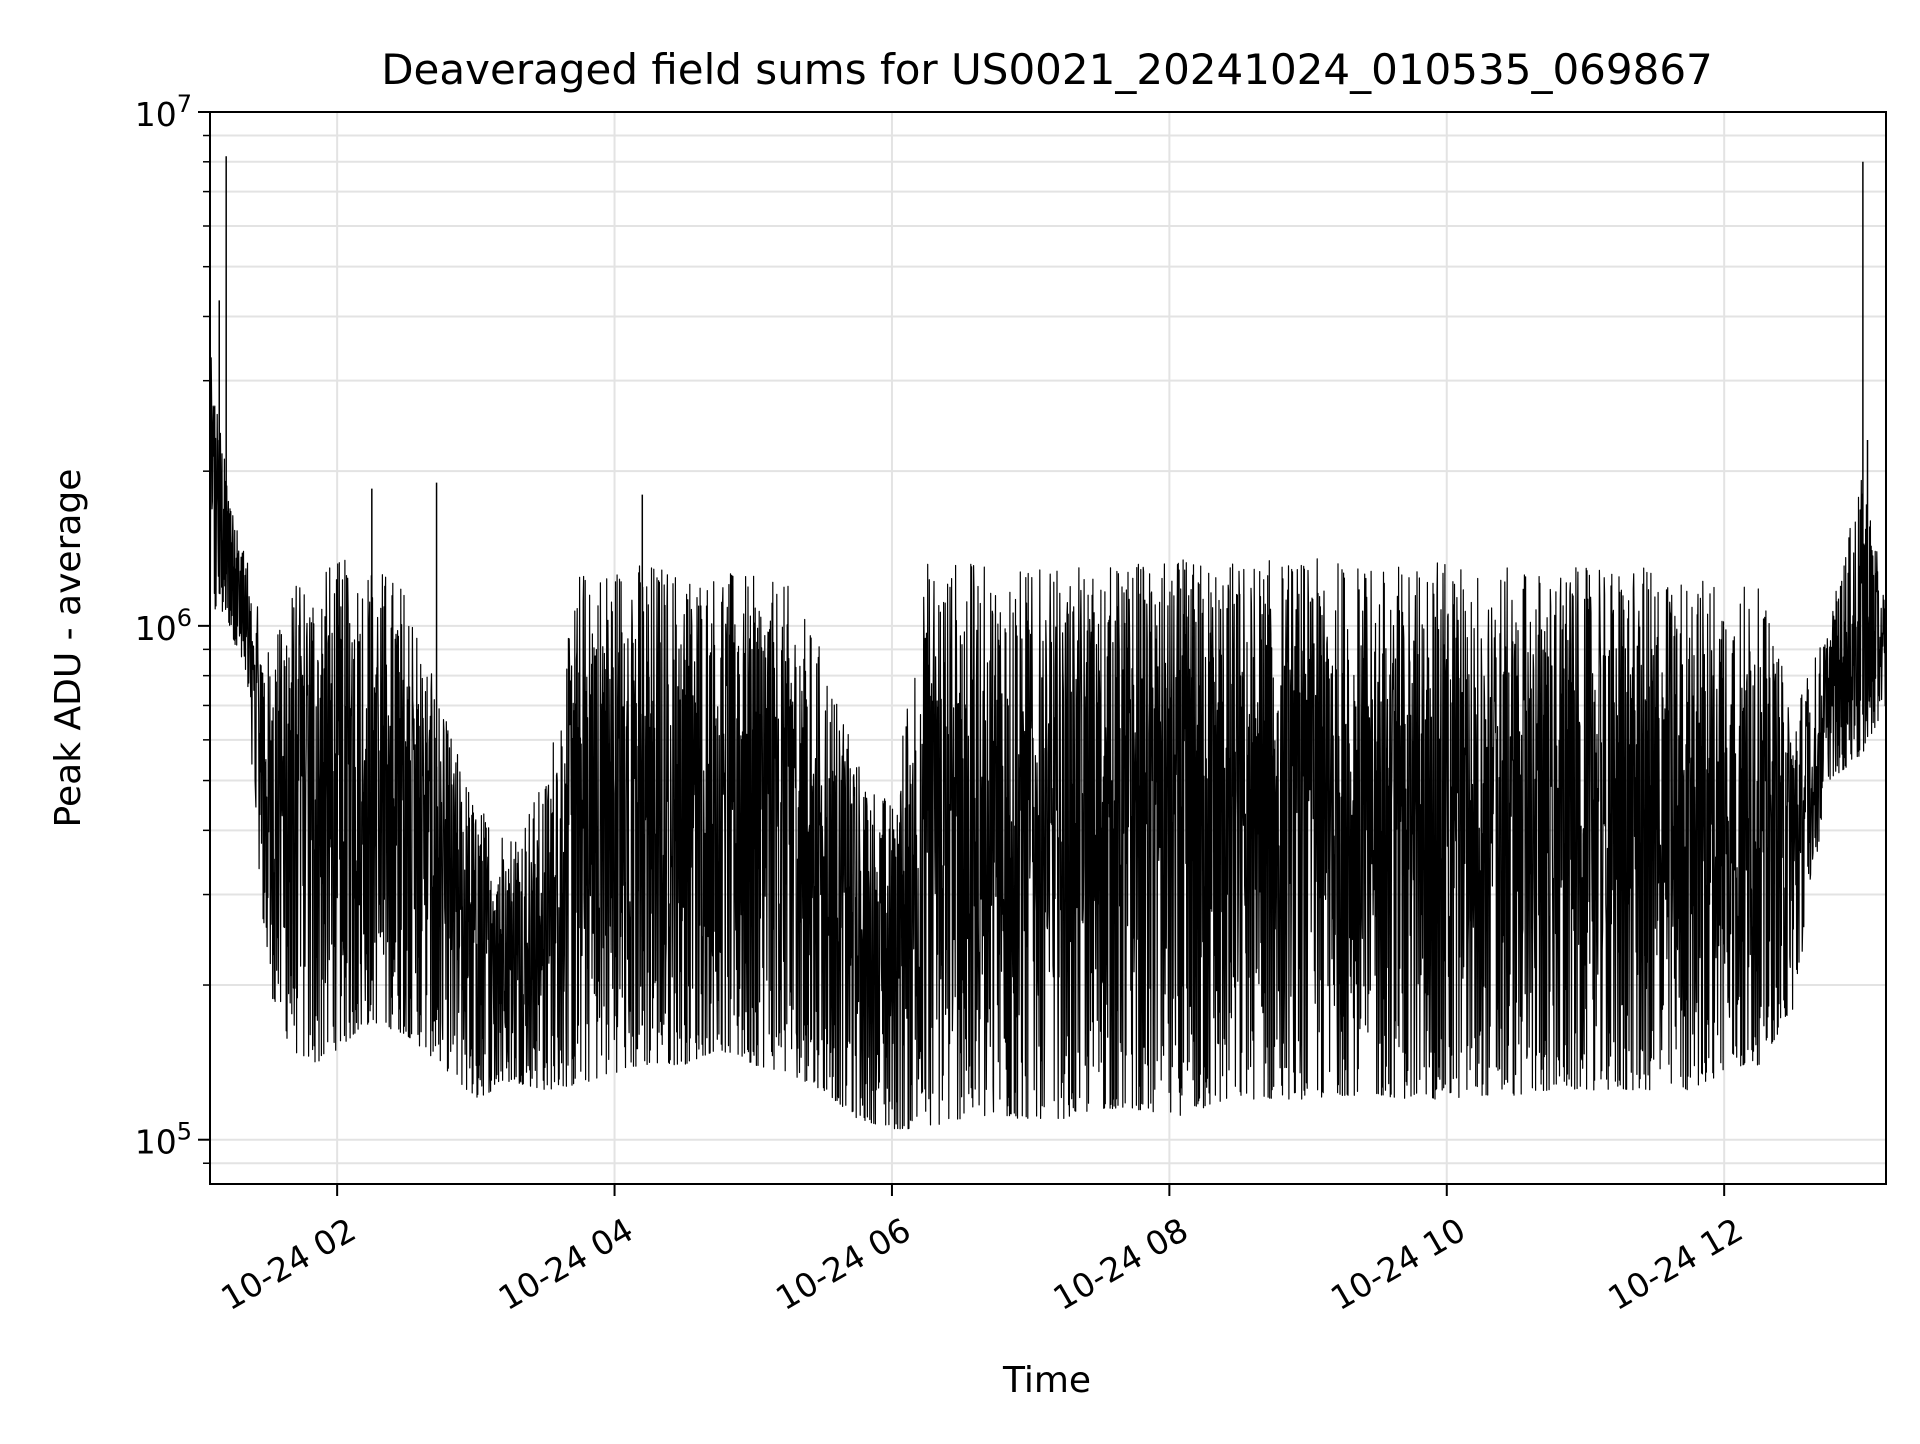 The height and width of the screenshot is (1444, 1920). Describe the element at coordinates (1046, 1380) in the screenshot. I see `x-axis-label: Time` at that location.